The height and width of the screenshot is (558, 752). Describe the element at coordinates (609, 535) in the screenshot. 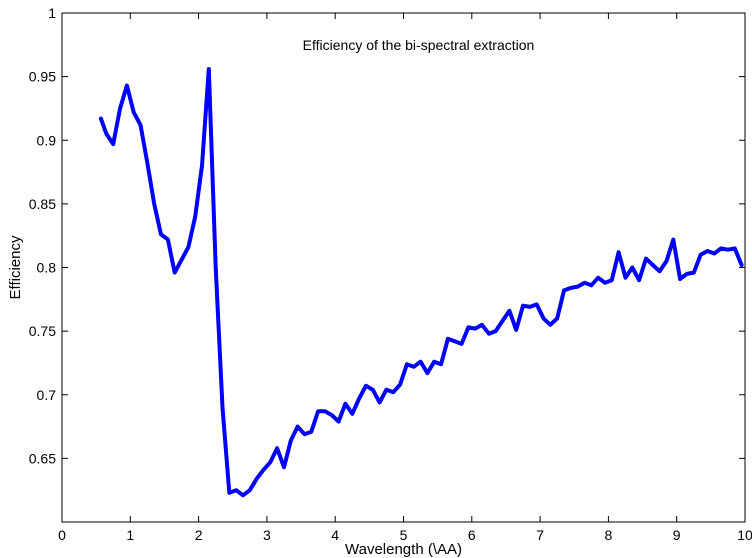

I see `x-tick-label: 8` at that location.